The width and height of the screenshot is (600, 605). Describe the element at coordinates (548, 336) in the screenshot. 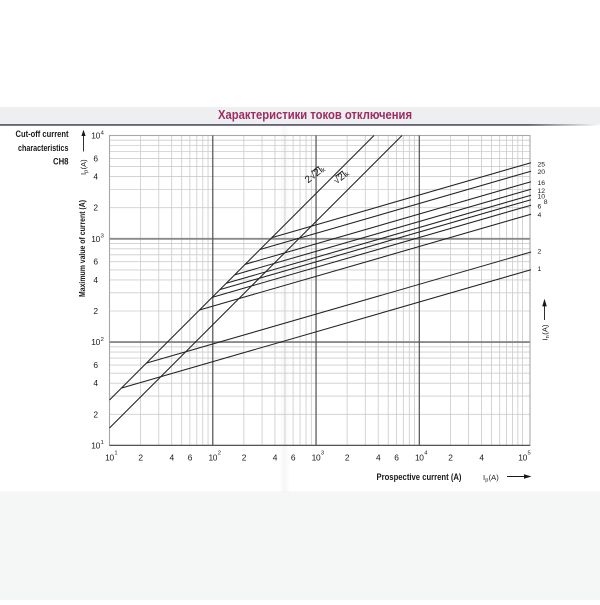

I see `svg-text: n` at that location.